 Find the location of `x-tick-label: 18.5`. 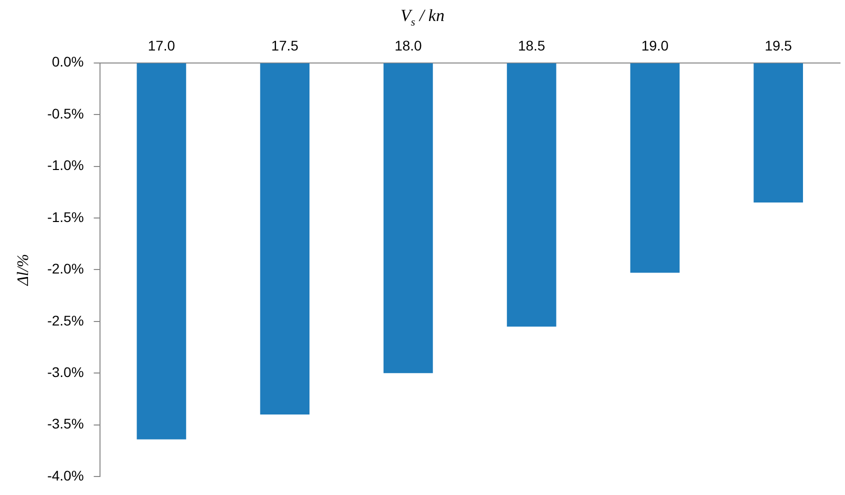

x-tick-label: 18.5 is located at coordinates (532, 45).